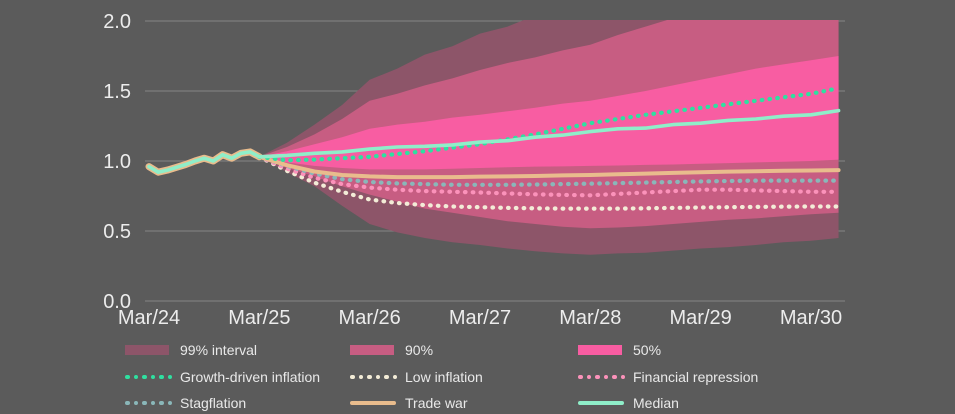 The height and width of the screenshot is (414, 955). Describe the element at coordinates (117, 162) in the screenshot. I see `y-tick-label: 1.0` at that location.